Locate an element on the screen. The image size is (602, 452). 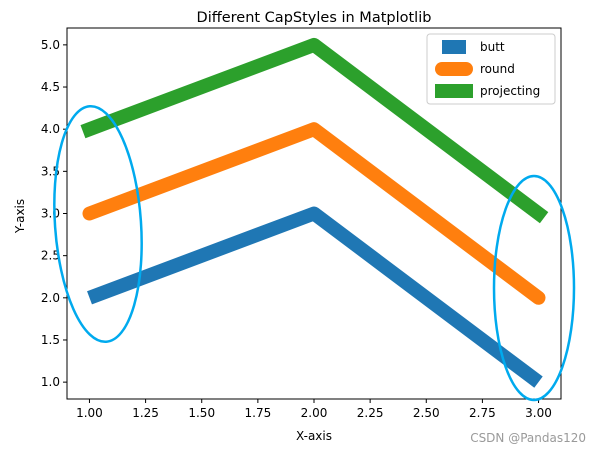
annotation-ellipse-left is located at coordinates (98, 224).